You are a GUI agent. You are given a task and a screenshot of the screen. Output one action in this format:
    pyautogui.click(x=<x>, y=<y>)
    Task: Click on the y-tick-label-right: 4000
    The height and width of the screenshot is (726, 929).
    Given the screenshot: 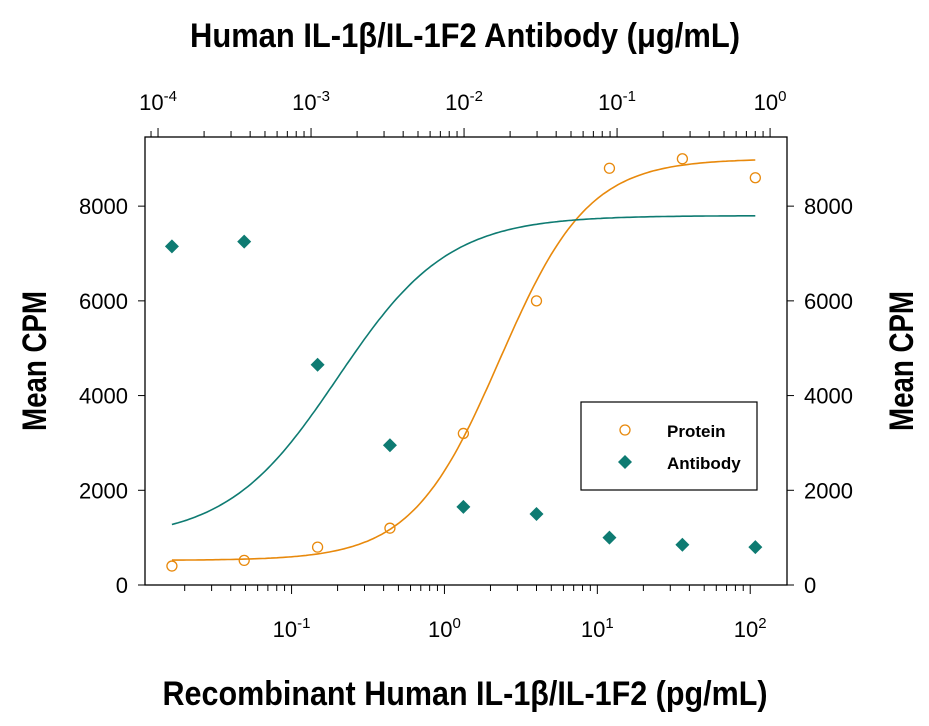 What is the action you would take?
    pyautogui.click(x=828, y=396)
    